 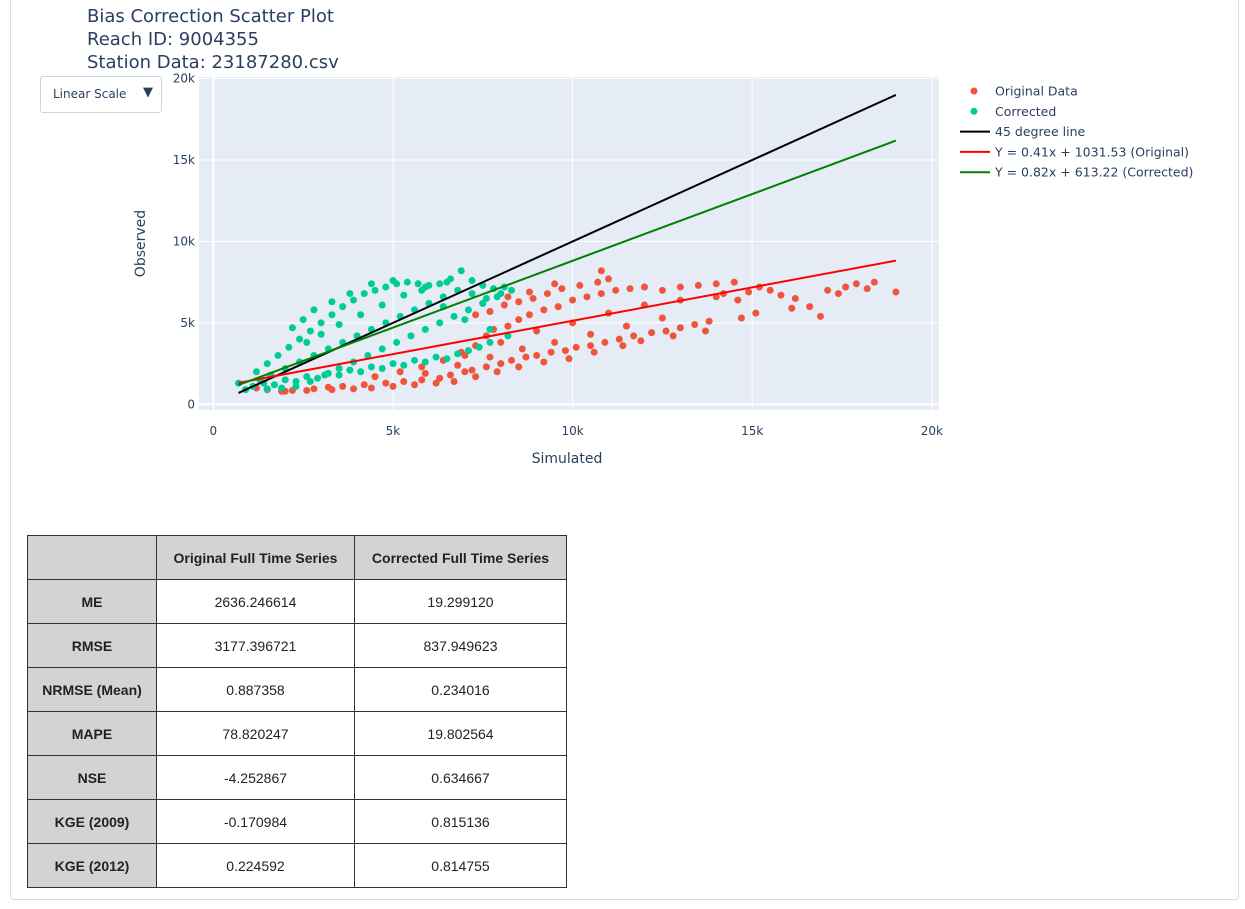 What do you see at coordinates (187, 323) in the screenshot?
I see `y-tick-label: 5k` at bounding box center [187, 323].